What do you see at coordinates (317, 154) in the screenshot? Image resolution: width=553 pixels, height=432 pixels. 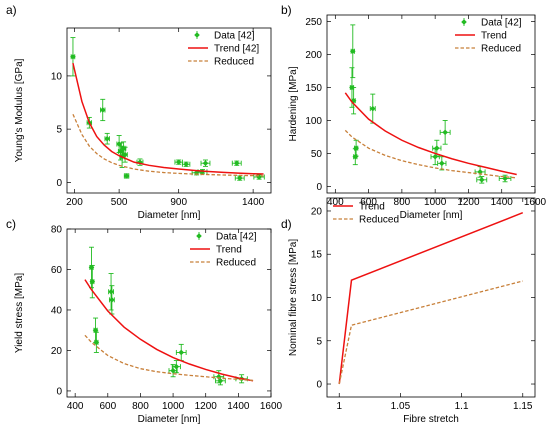 I see `y-tick-label: 50` at bounding box center [317, 154].